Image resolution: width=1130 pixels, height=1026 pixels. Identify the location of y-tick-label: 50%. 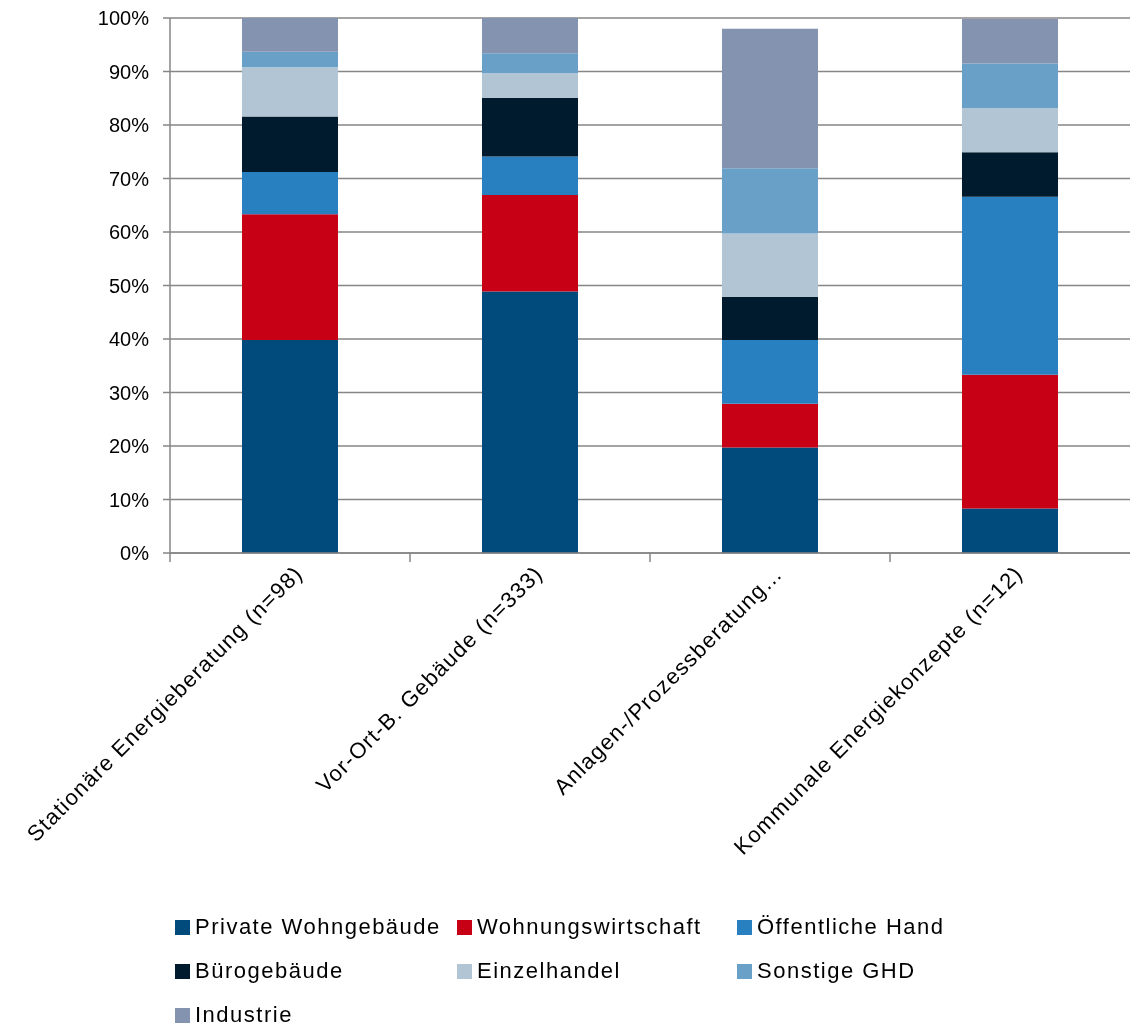
(129, 285).